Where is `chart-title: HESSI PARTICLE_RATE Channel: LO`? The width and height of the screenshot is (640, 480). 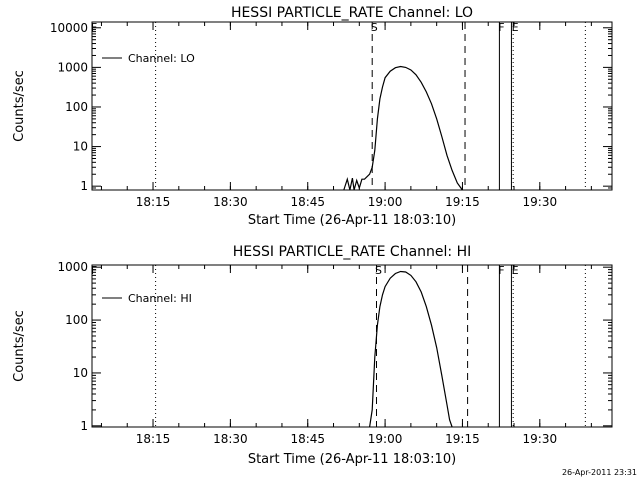 chart-title: HESSI PARTICLE_RATE Channel: LO is located at coordinates (352, 13).